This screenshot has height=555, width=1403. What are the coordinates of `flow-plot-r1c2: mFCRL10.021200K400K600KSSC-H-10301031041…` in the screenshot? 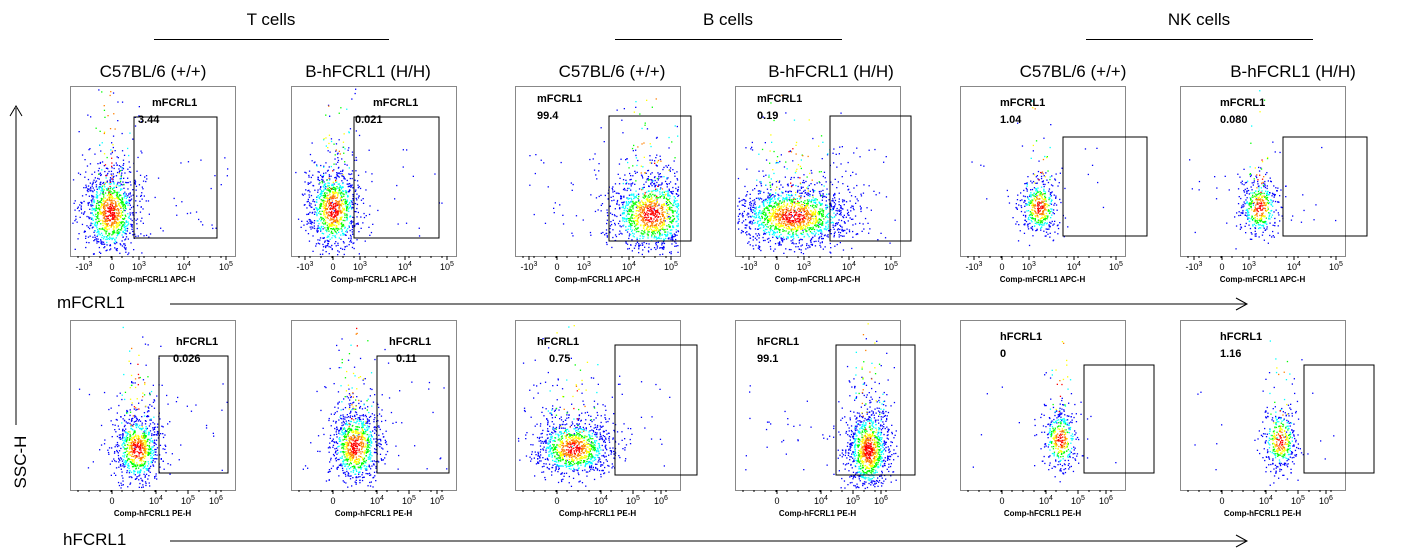 It's located at (374, 185).